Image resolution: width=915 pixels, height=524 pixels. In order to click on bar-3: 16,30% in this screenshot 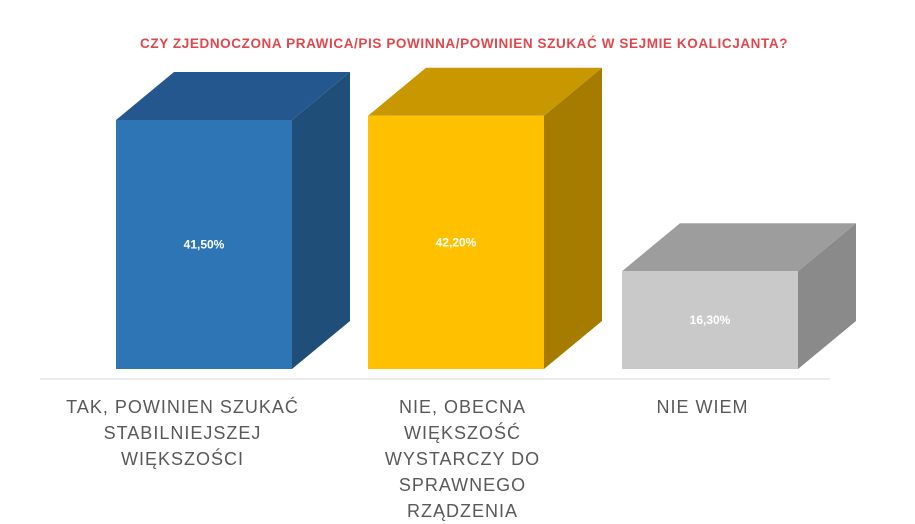, I will do `click(739, 296)`.